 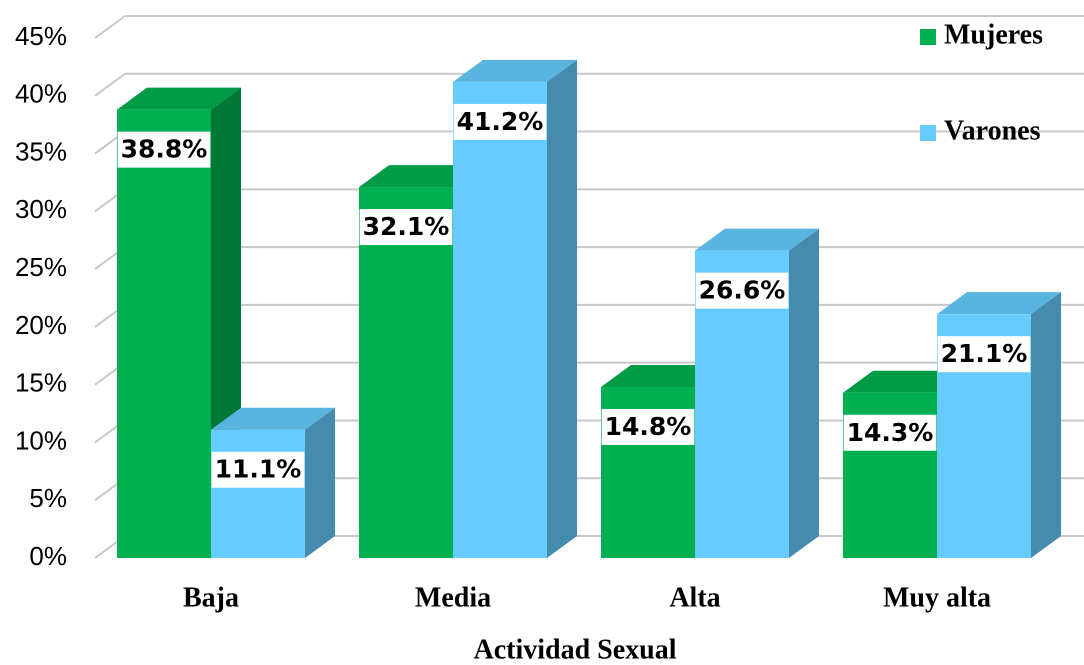 I want to click on data-label: 11.1%, so click(x=258, y=469).